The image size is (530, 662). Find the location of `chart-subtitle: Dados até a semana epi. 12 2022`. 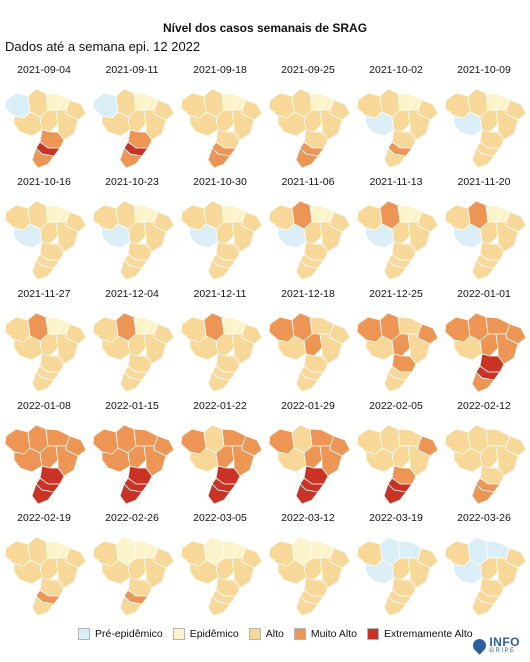

chart-subtitle: Dados até a semana epi. 12 2022 is located at coordinates (103, 46).